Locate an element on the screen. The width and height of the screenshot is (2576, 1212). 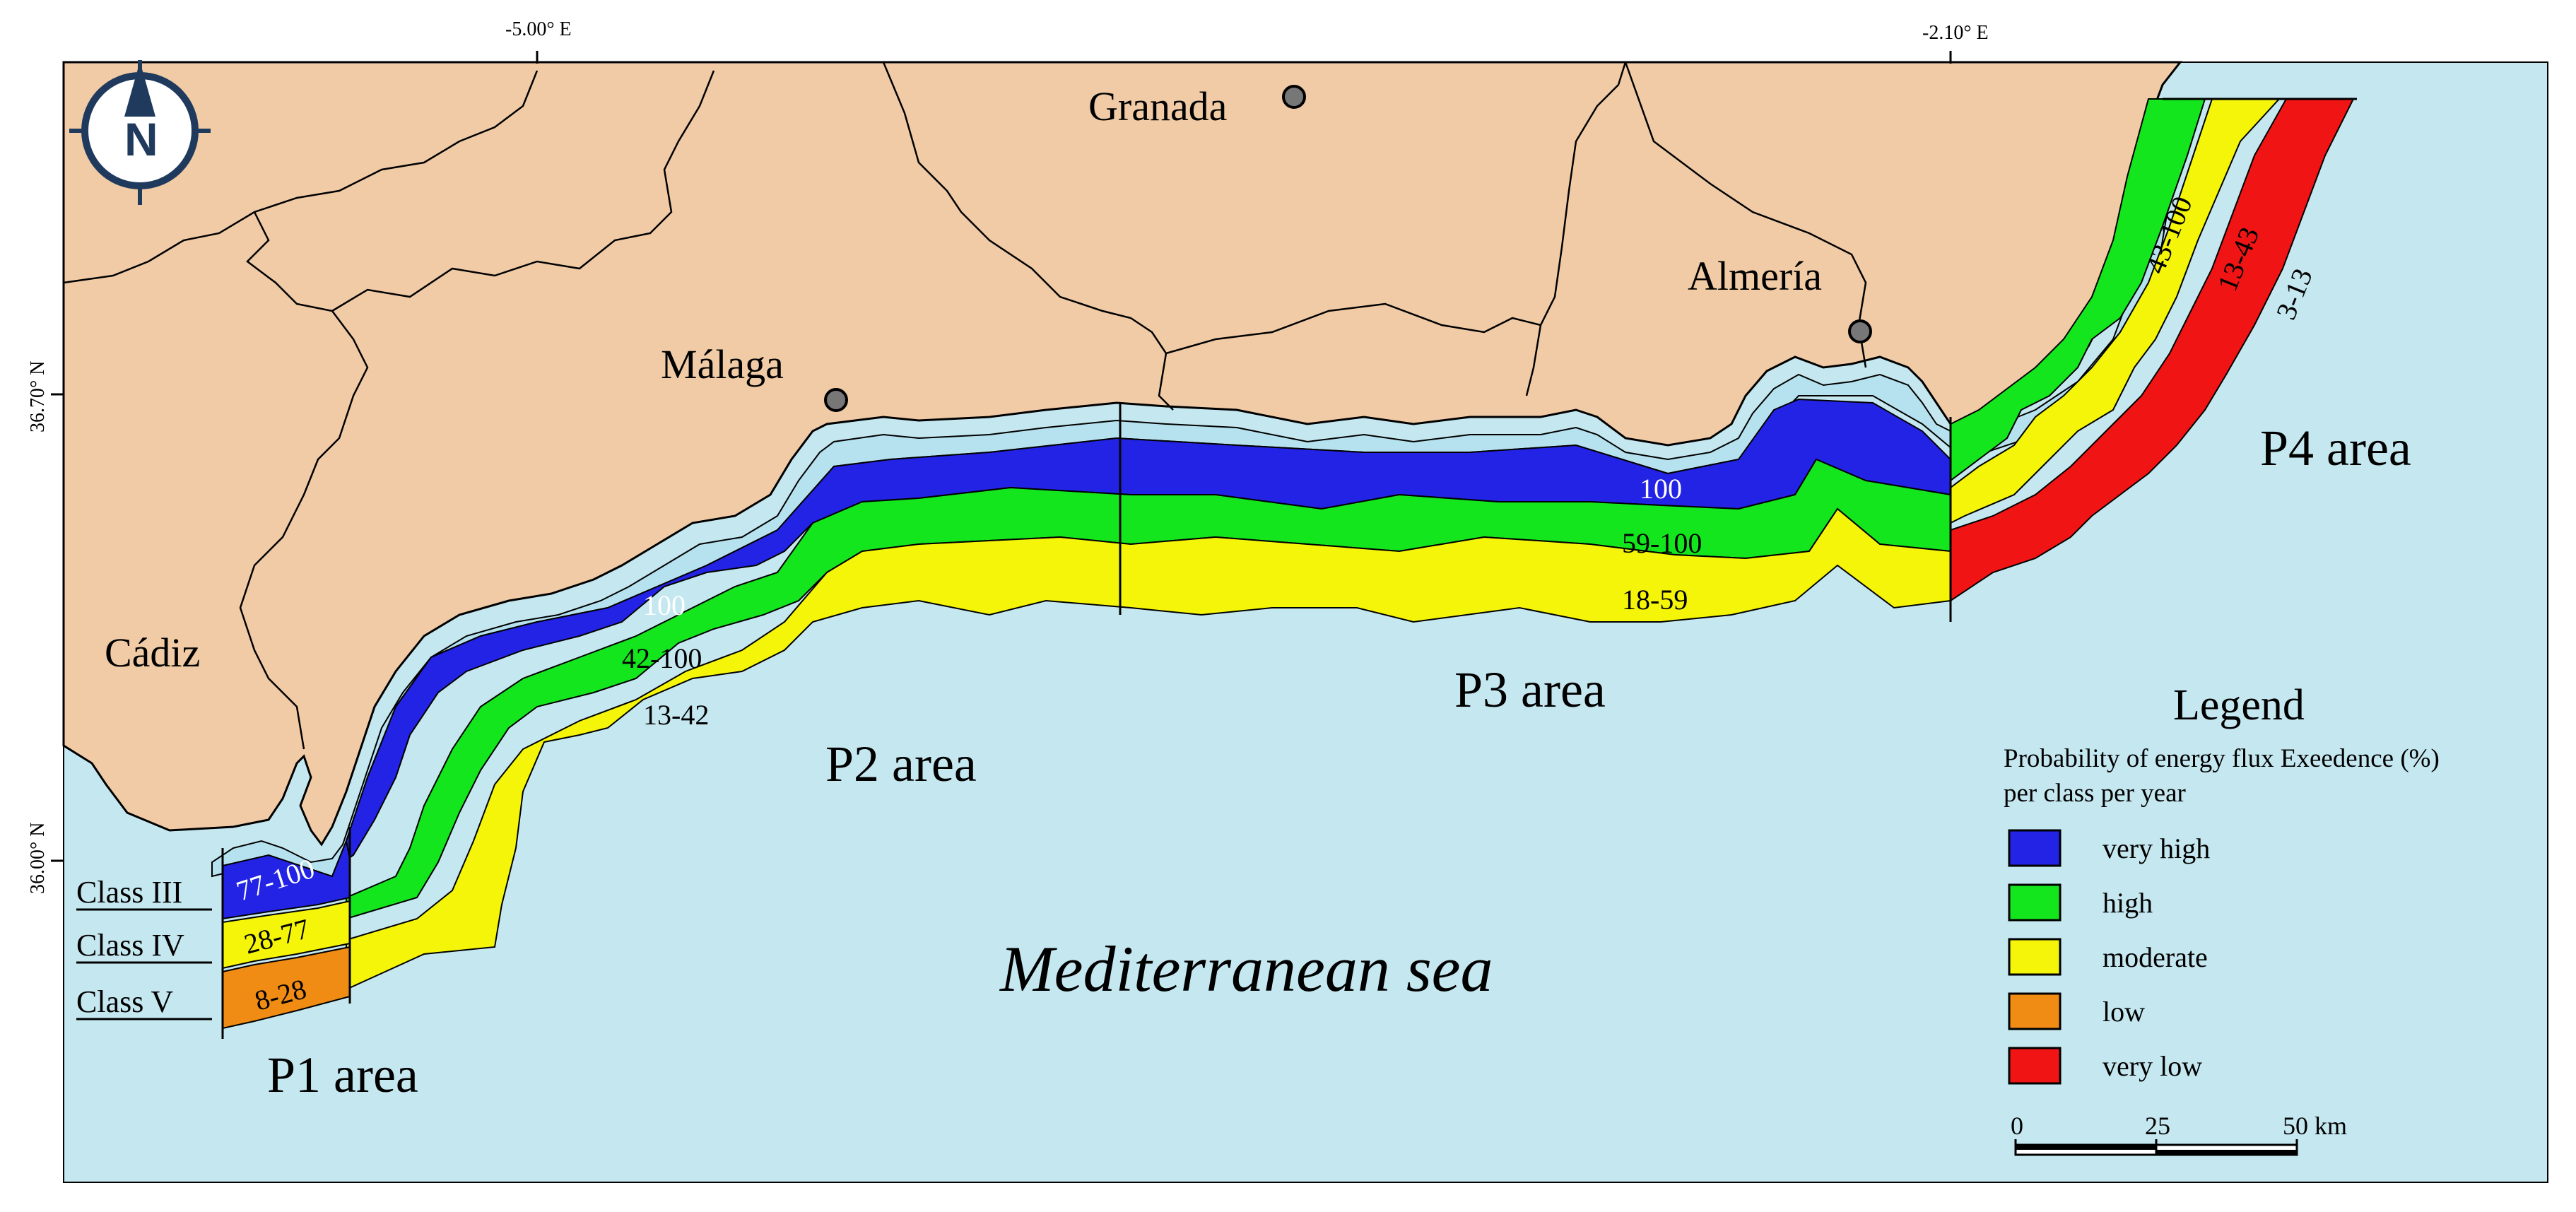
granada-marker is located at coordinates (1294, 97).